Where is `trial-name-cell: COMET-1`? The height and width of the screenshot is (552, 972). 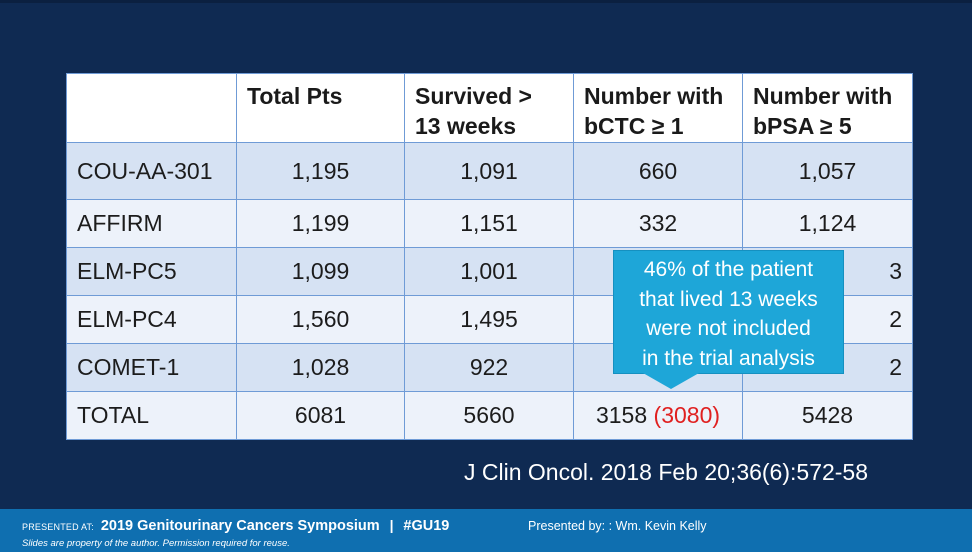
trial-name-cell: COMET-1 is located at coordinates (151, 367).